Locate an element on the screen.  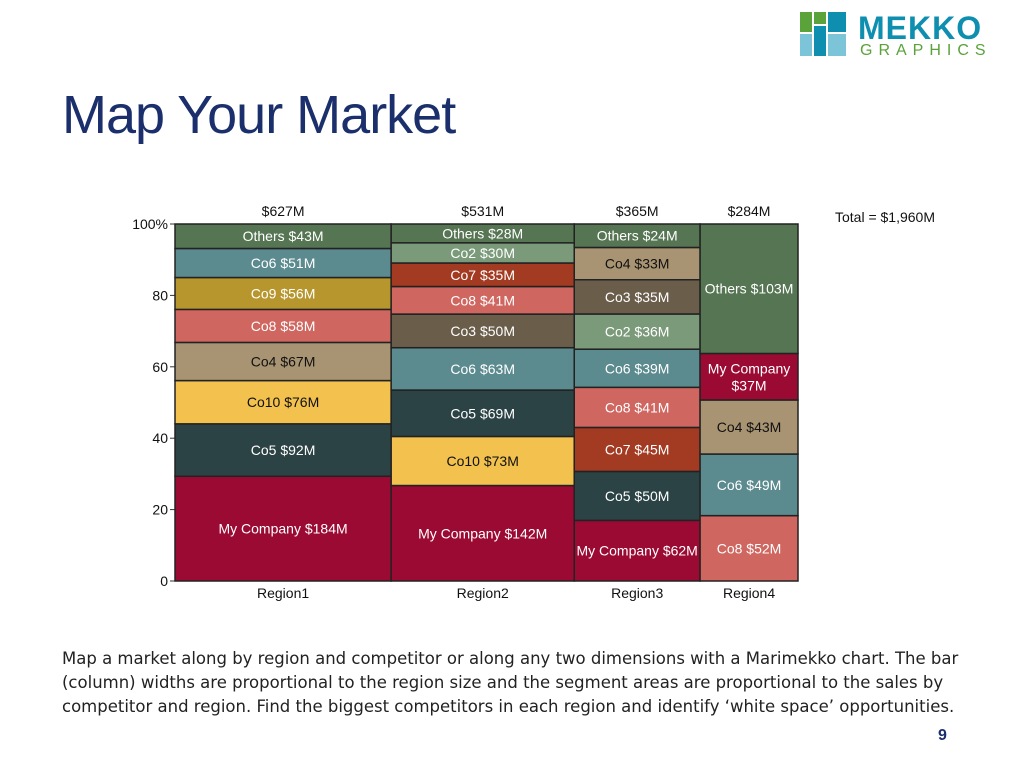
segment-label: Others $103M is located at coordinates (749, 289).